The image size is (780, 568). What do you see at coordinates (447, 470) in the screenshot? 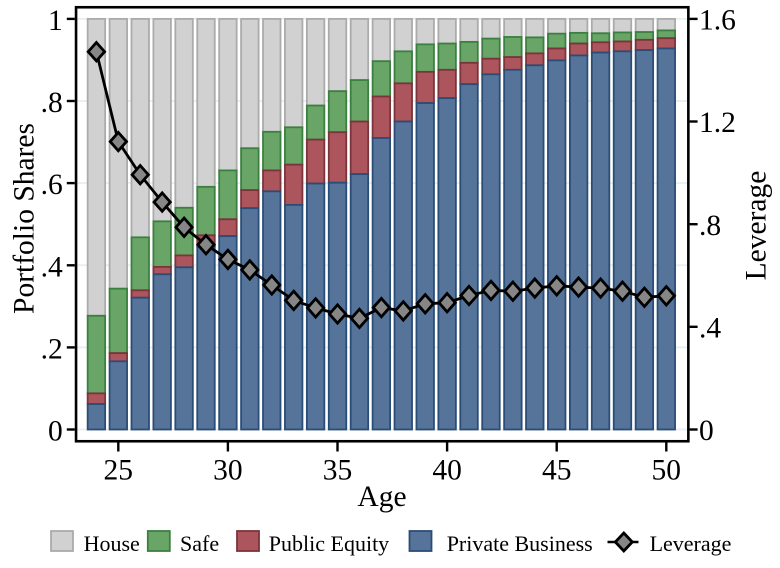
I see `svg-text: 40` at bounding box center [447, 470].